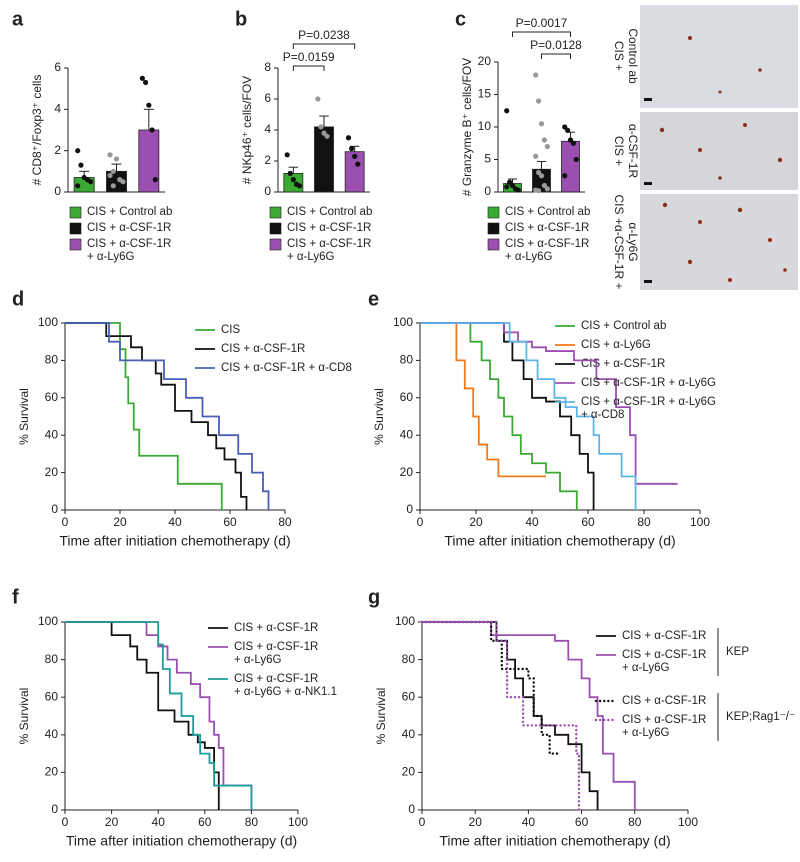  What do you see at coordinates (467, 127) in the screenshot?
I see `y-axis-label: # Granzyme B⁺ cells/FOV` at bounding box center [467, 127].